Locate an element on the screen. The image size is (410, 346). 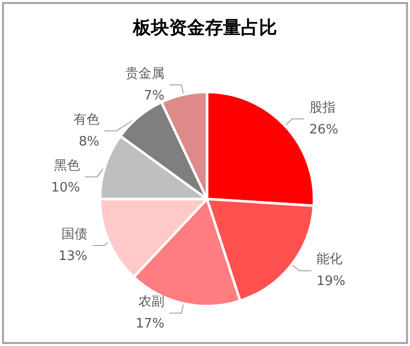
slice-label: 贵金属 is located at coordinates (144, 74).